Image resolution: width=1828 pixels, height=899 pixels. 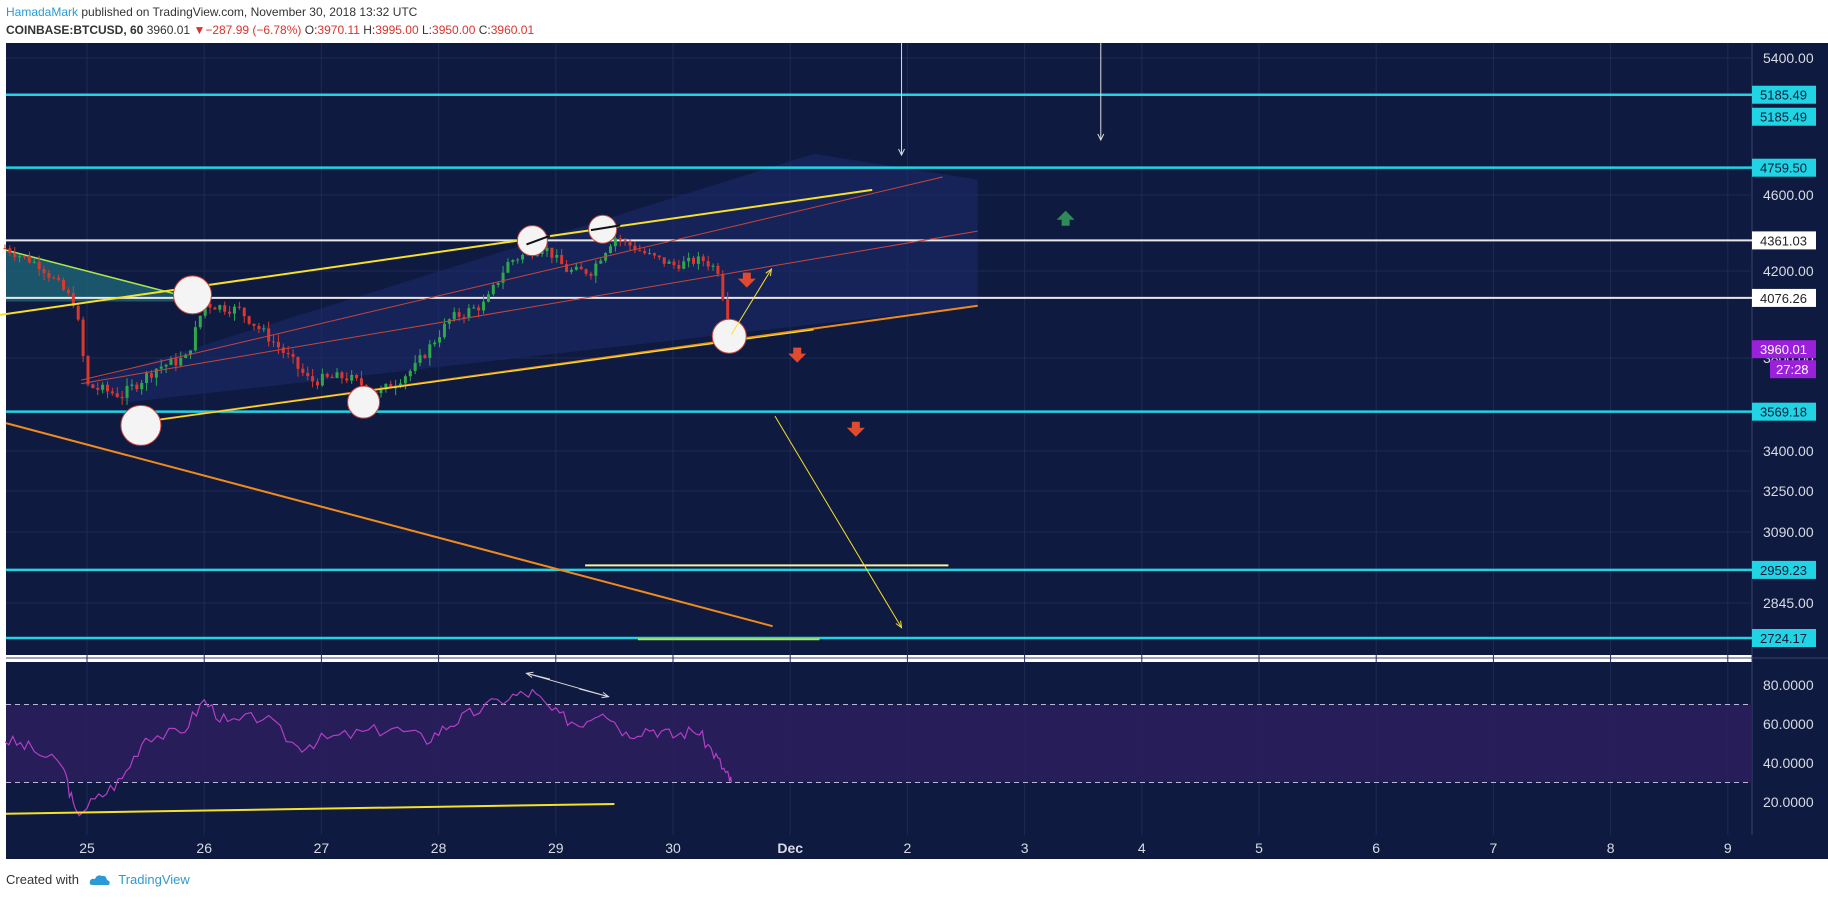 I want to click on open-label: O:, so click(x=311, y=30).